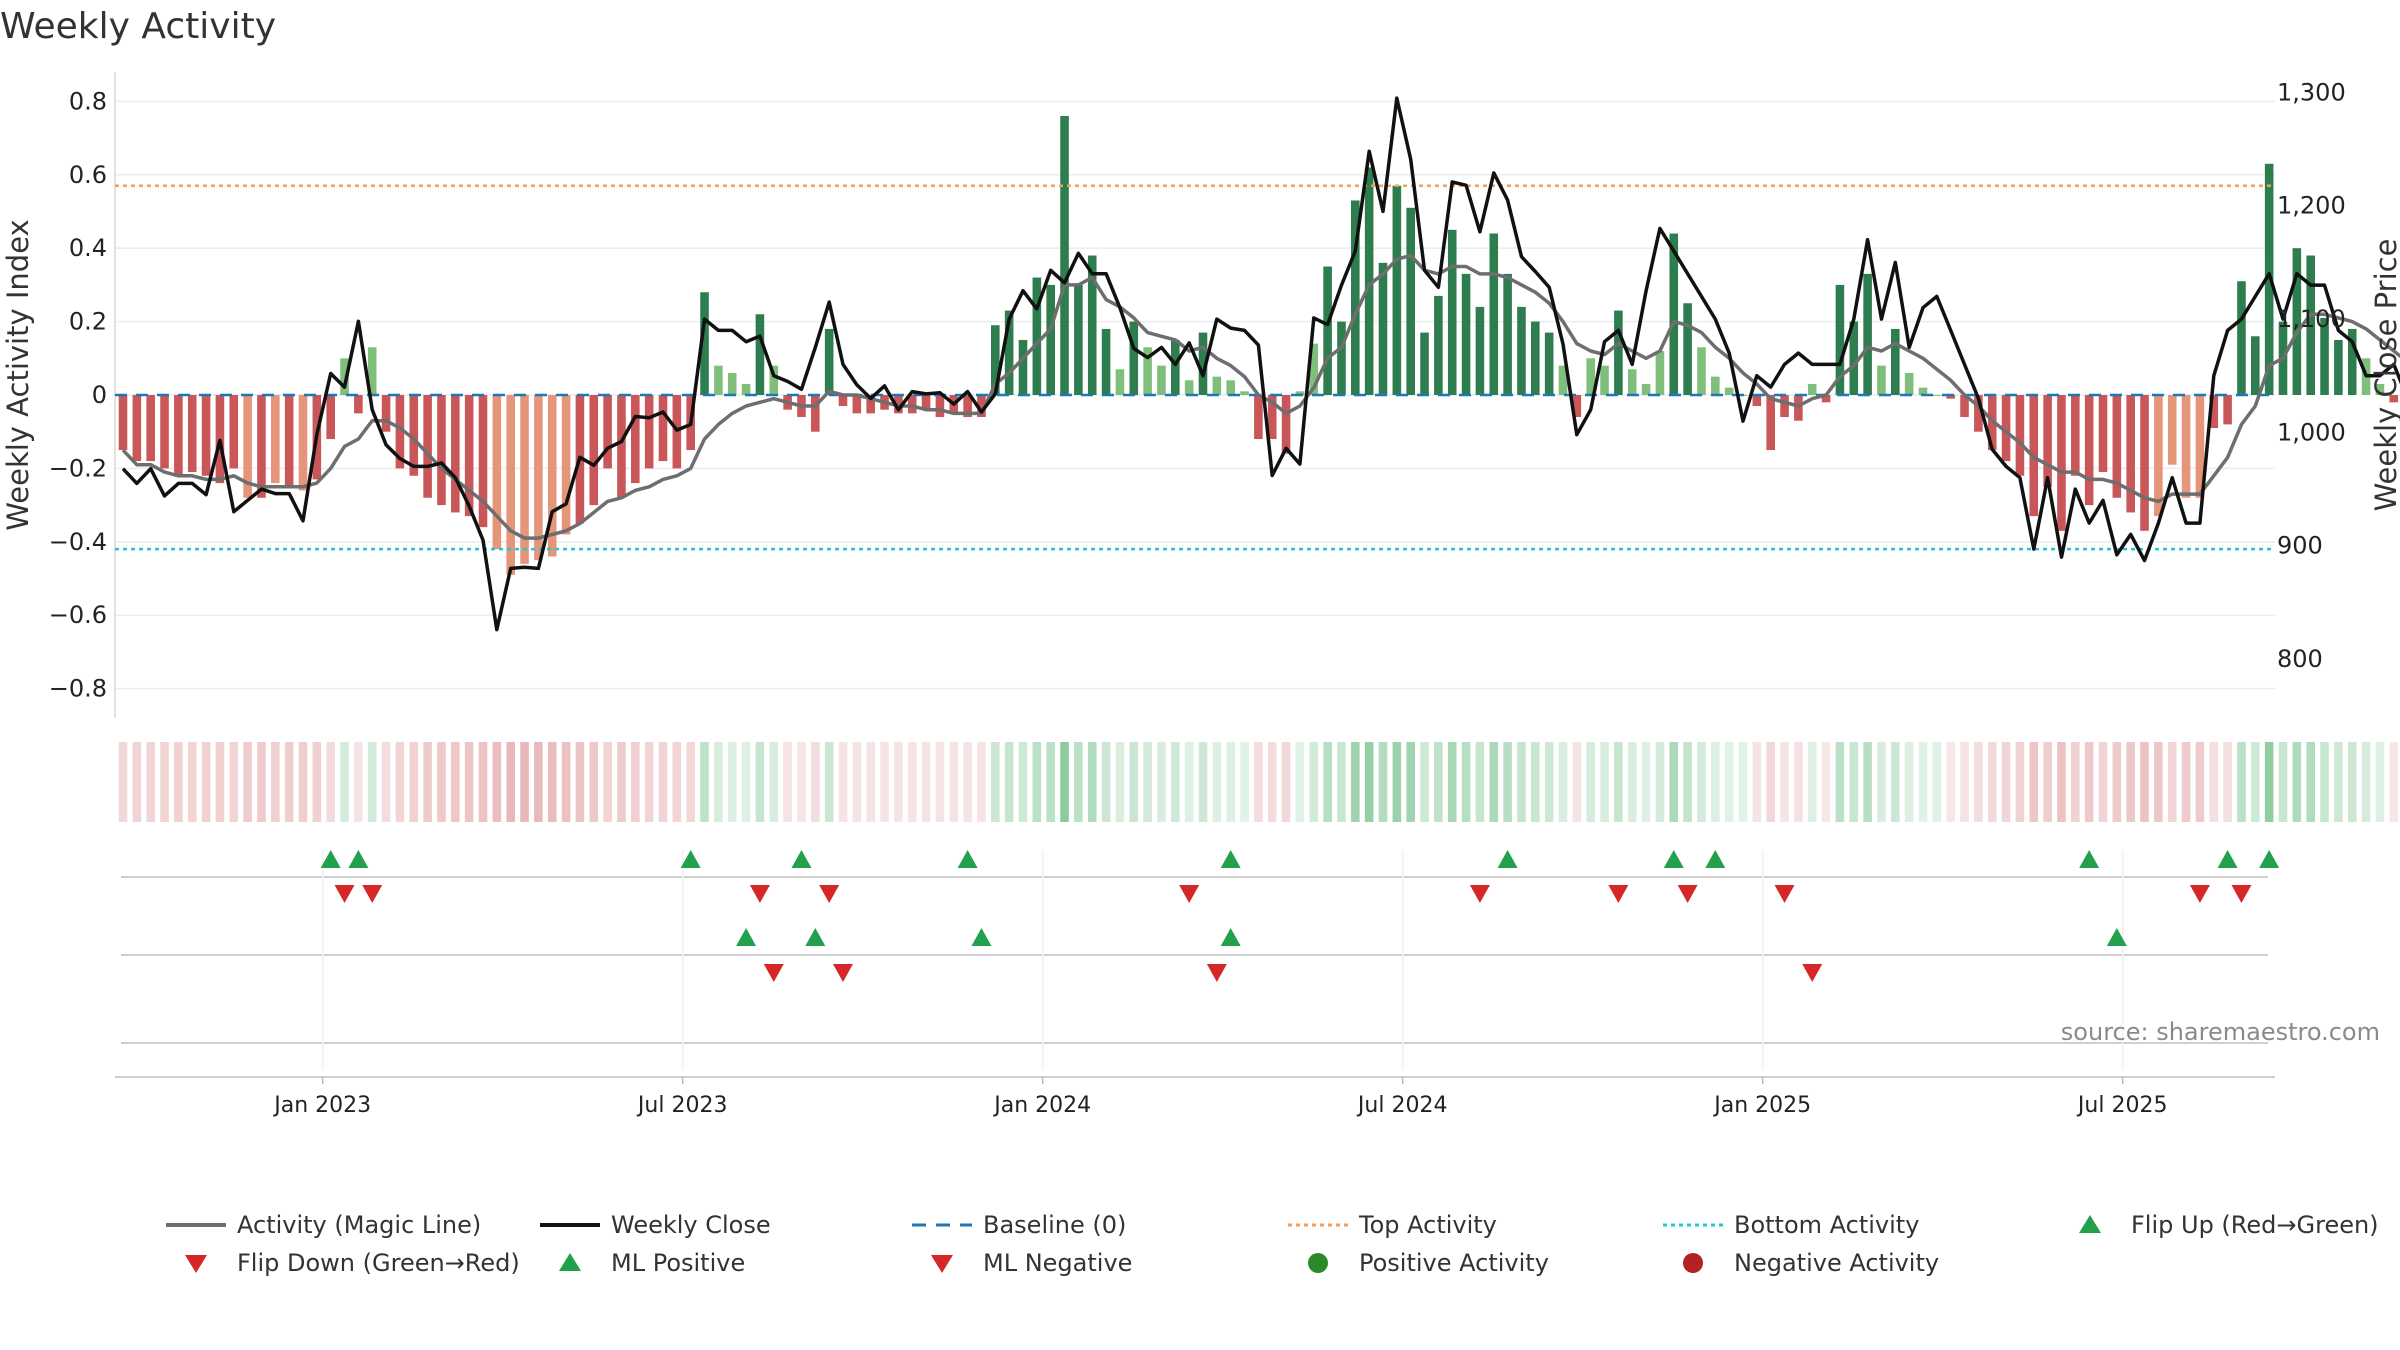 The width and height of the screenshot is (2400, 1350). Describe the element at coordinates (1041, 1105) in the screenshot. I see `x-tick-label: Jan 2024` at that location.